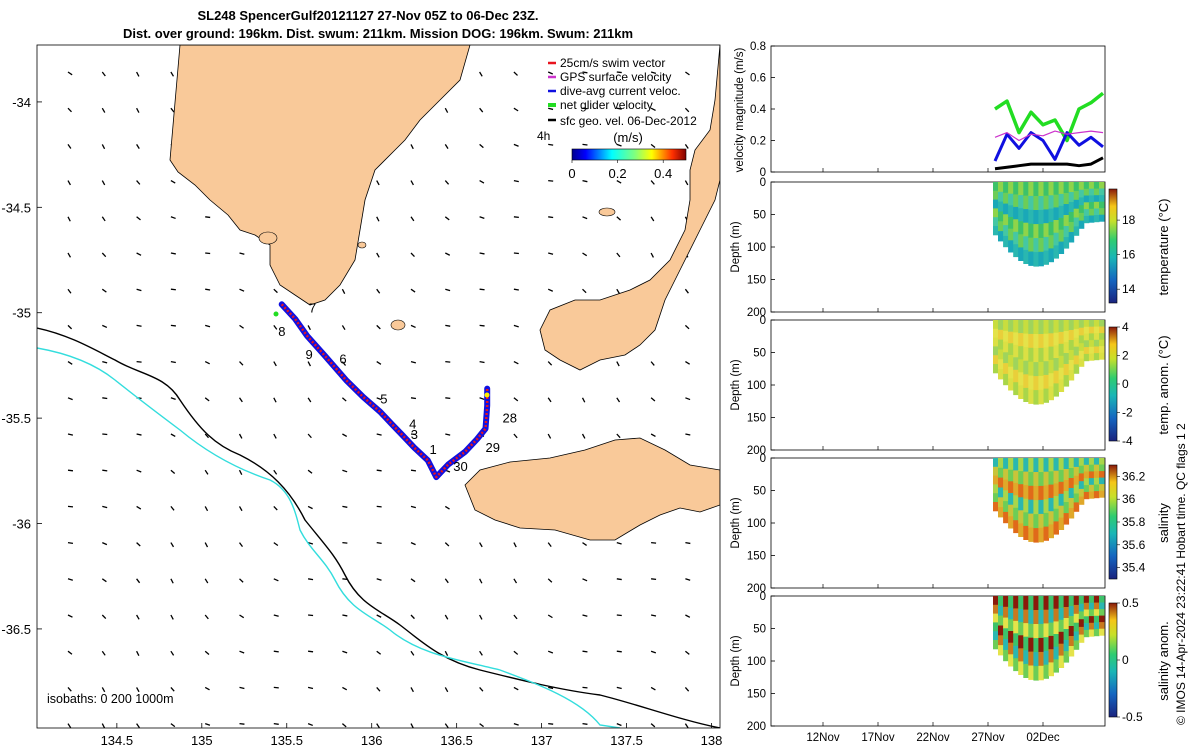 Image resolution: width=1200 pixels, height=750 pixels. What do you see at coordinates (758, 142) in the screenshot?
I see `velocity-y-tick-label: 0.2` at bounding box center [758, 142].